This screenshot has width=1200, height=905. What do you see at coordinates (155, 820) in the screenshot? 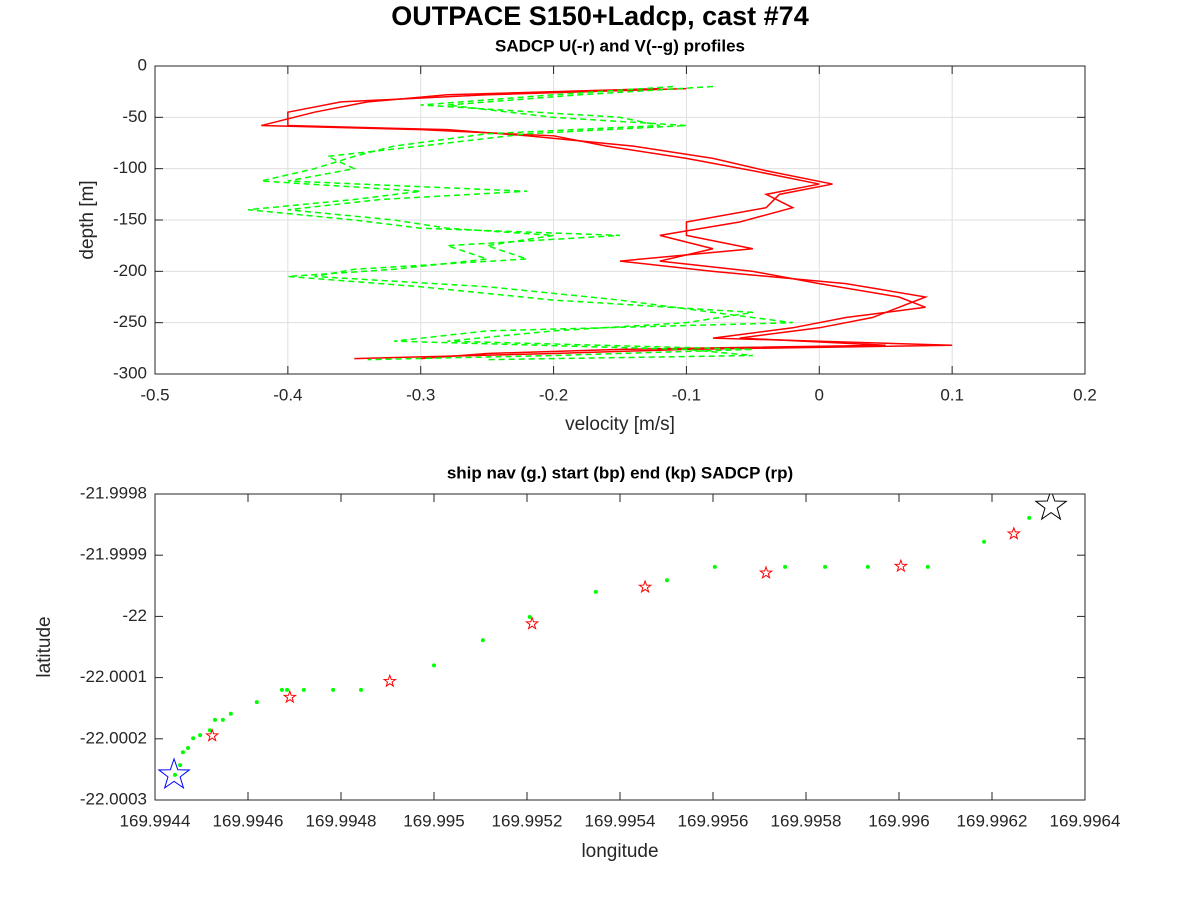
I see `x-tick-label: 169.9944` at bounding box center [155, 820].